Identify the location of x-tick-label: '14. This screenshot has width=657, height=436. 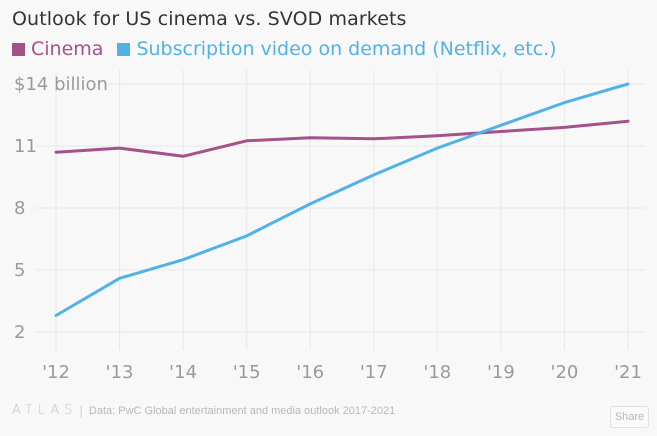
(183, 372).